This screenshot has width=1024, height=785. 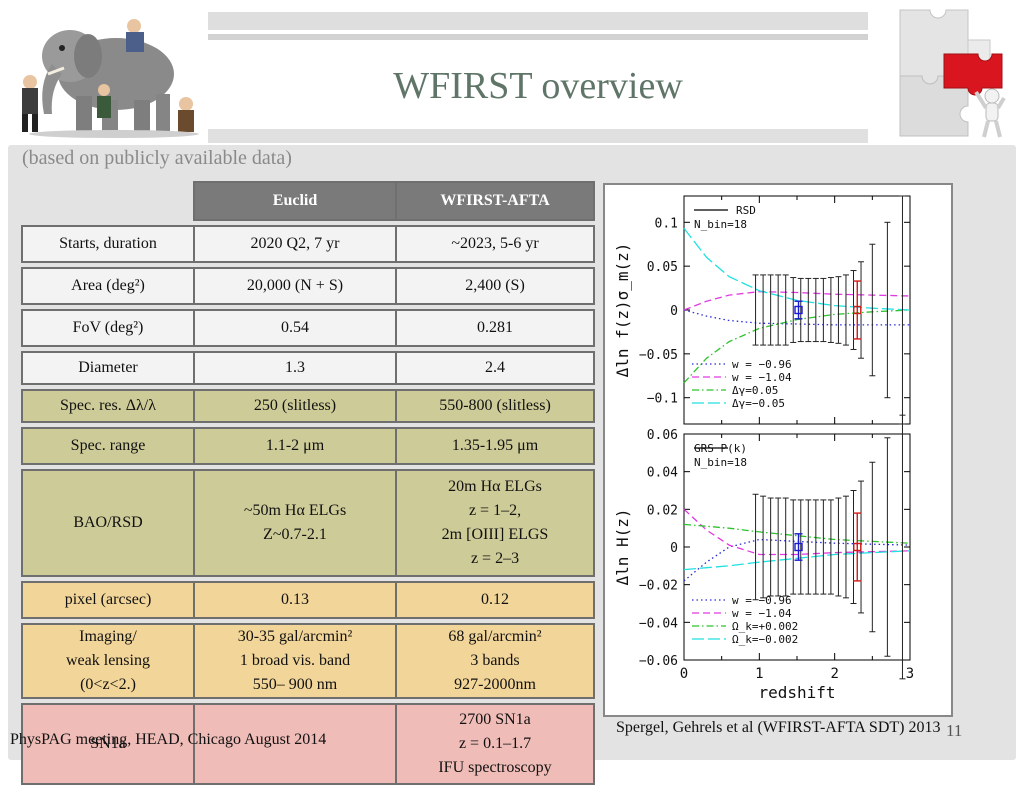 What do you see at coordinates (110, 78) in the screenshot?
I see `elephant-illustration` at bounding box center [110, 78].